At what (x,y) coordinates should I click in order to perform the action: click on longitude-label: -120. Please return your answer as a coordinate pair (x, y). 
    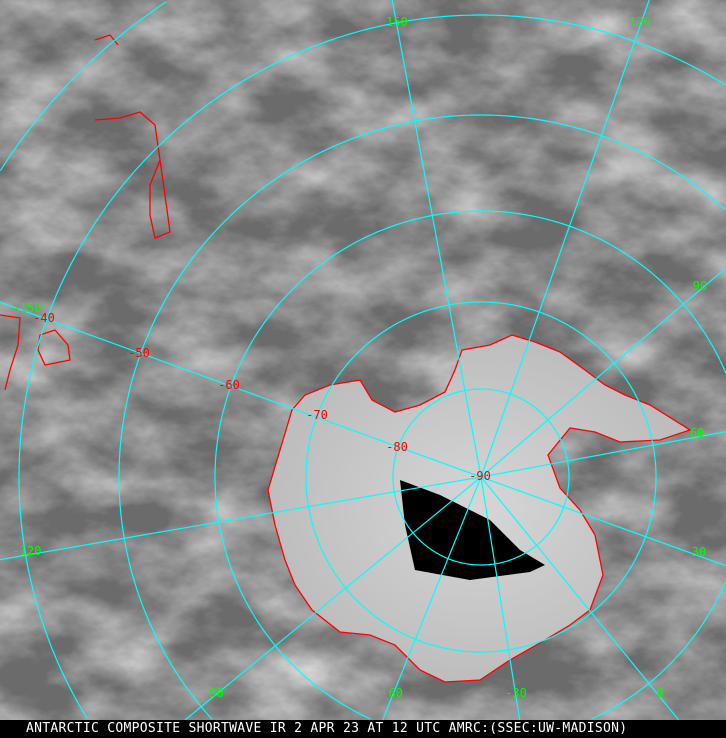
    Looking at the image, I should click on (27, 551).